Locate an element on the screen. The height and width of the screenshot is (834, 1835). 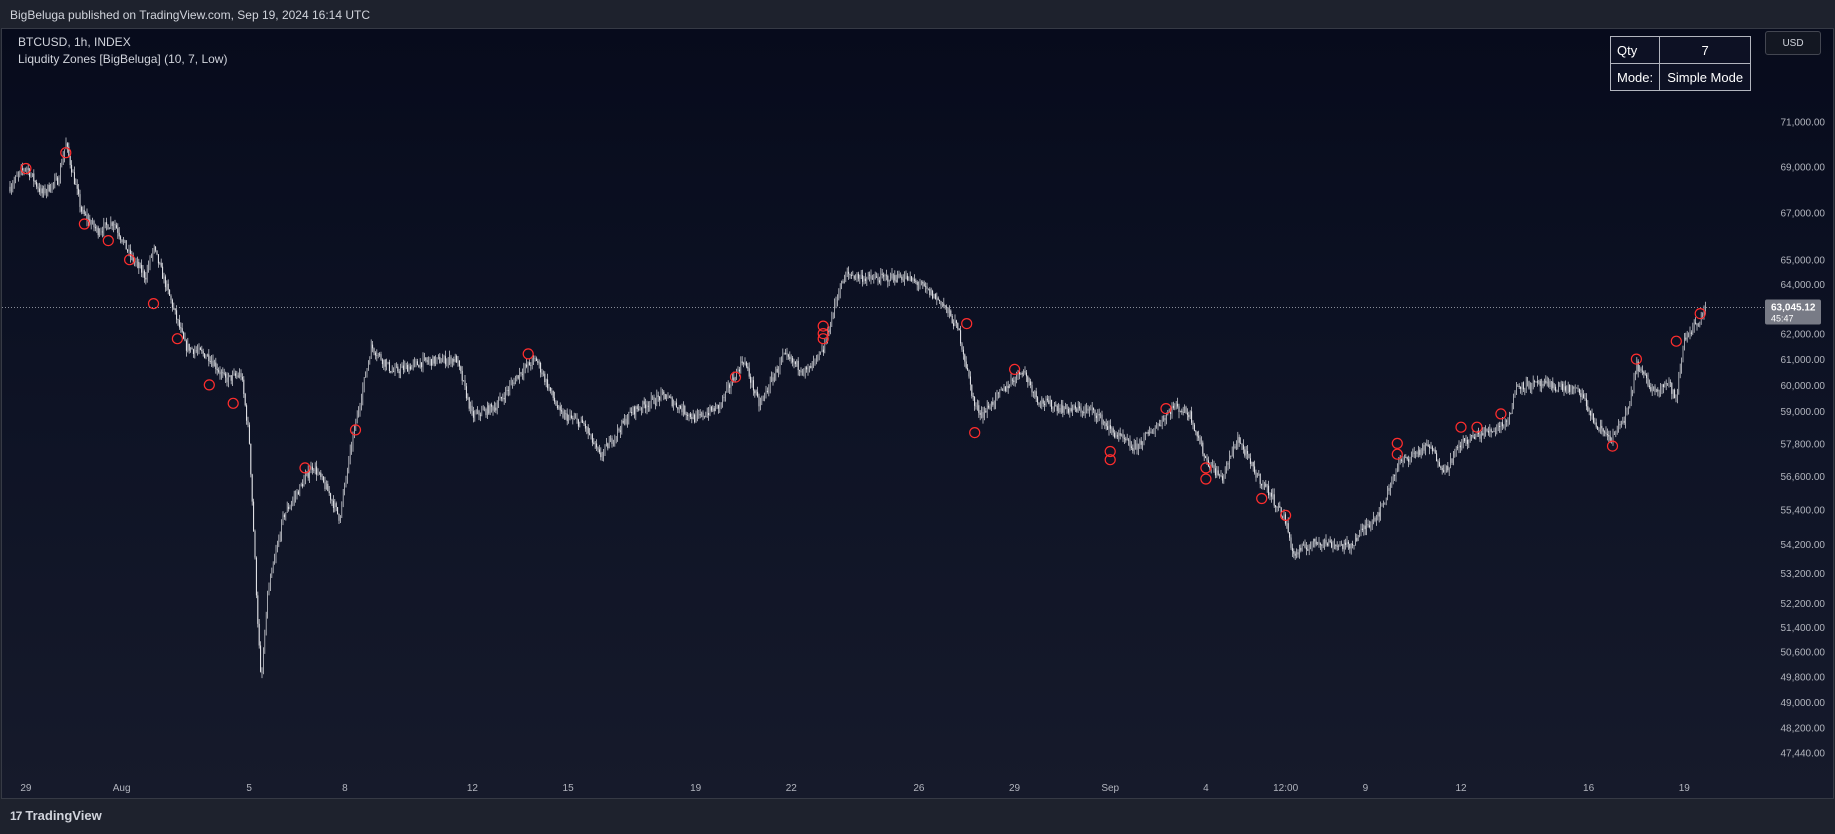
x-tick-label: 22 is located at coordinates (792, 788).